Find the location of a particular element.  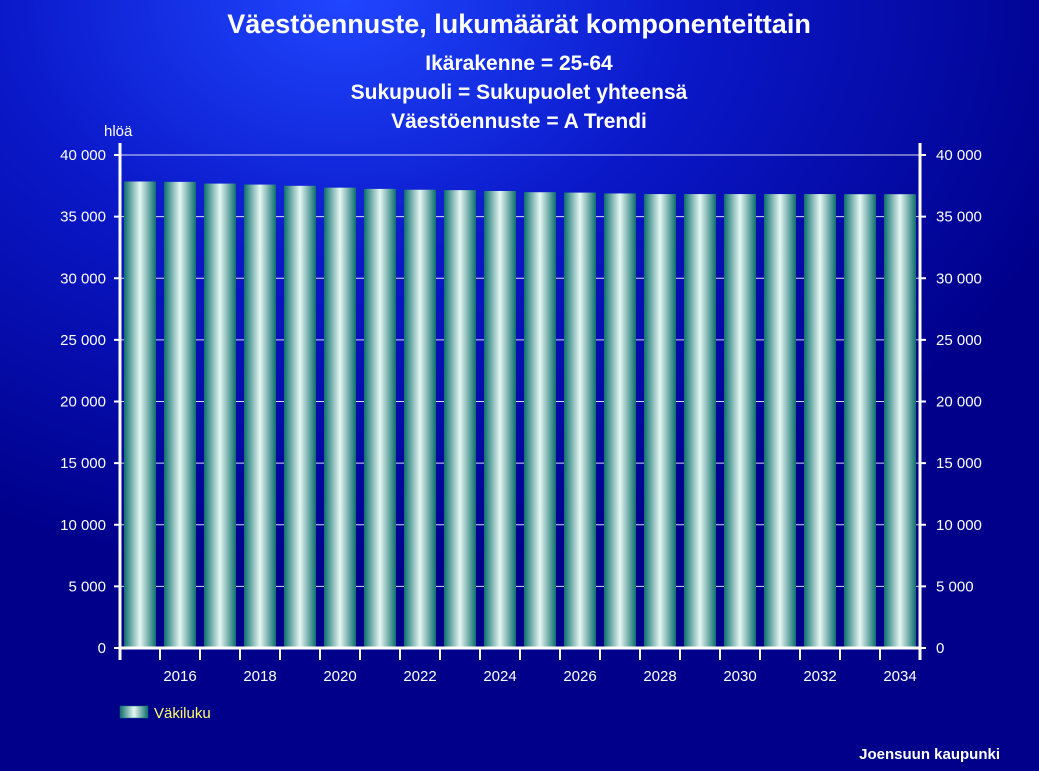

y-tick-label-left: 40 000 is located at coordinates (83, 155).